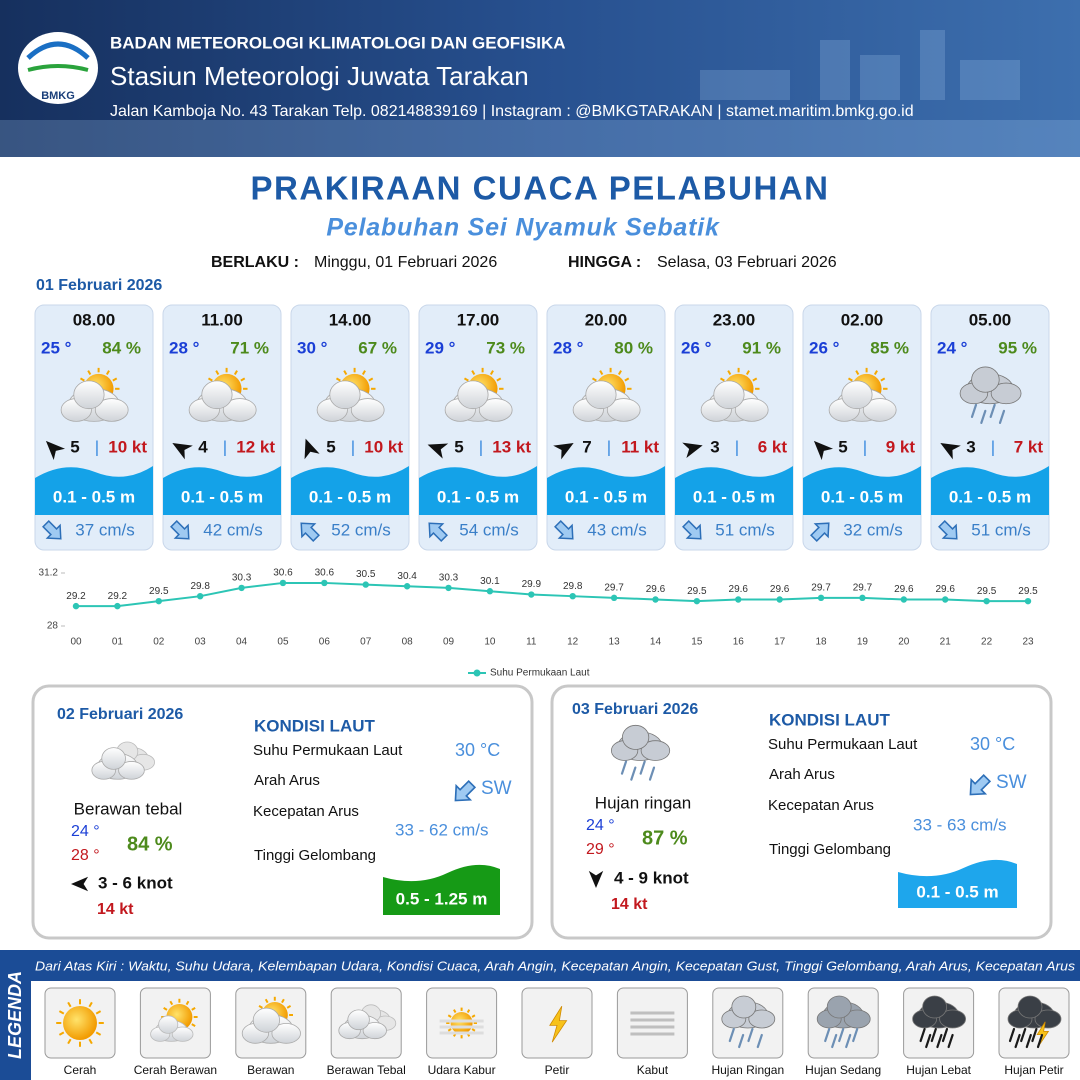 Image resolution: width=1080 pixels, height=1080 pixels. Describe the element at coordinates (150, 844) in the screenshot. I see `humidity: 84 %` at that location.